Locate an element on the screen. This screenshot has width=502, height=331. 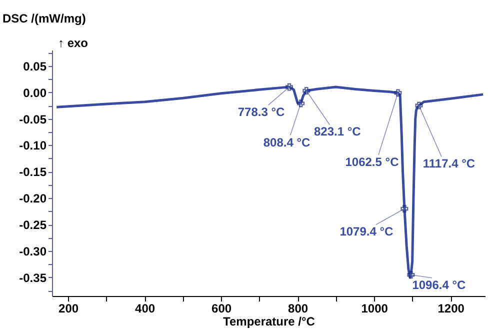
y-axis-title: DSC /(mW/mg) is located at coordinates (44, 19).